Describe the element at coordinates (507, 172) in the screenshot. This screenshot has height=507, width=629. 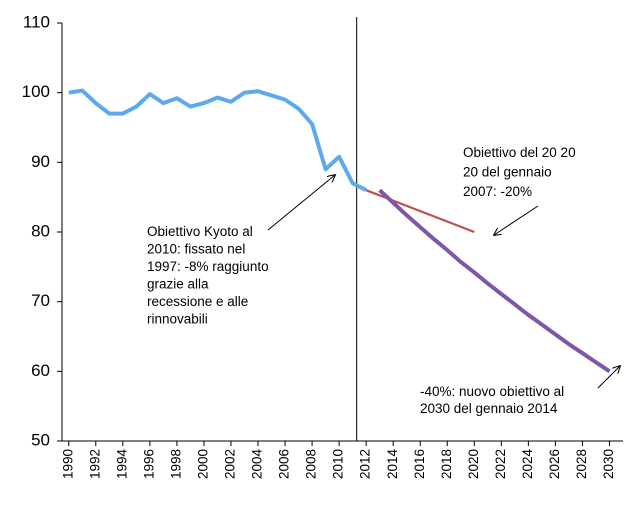
I see `annotation: 20 del gennaio` at that location.